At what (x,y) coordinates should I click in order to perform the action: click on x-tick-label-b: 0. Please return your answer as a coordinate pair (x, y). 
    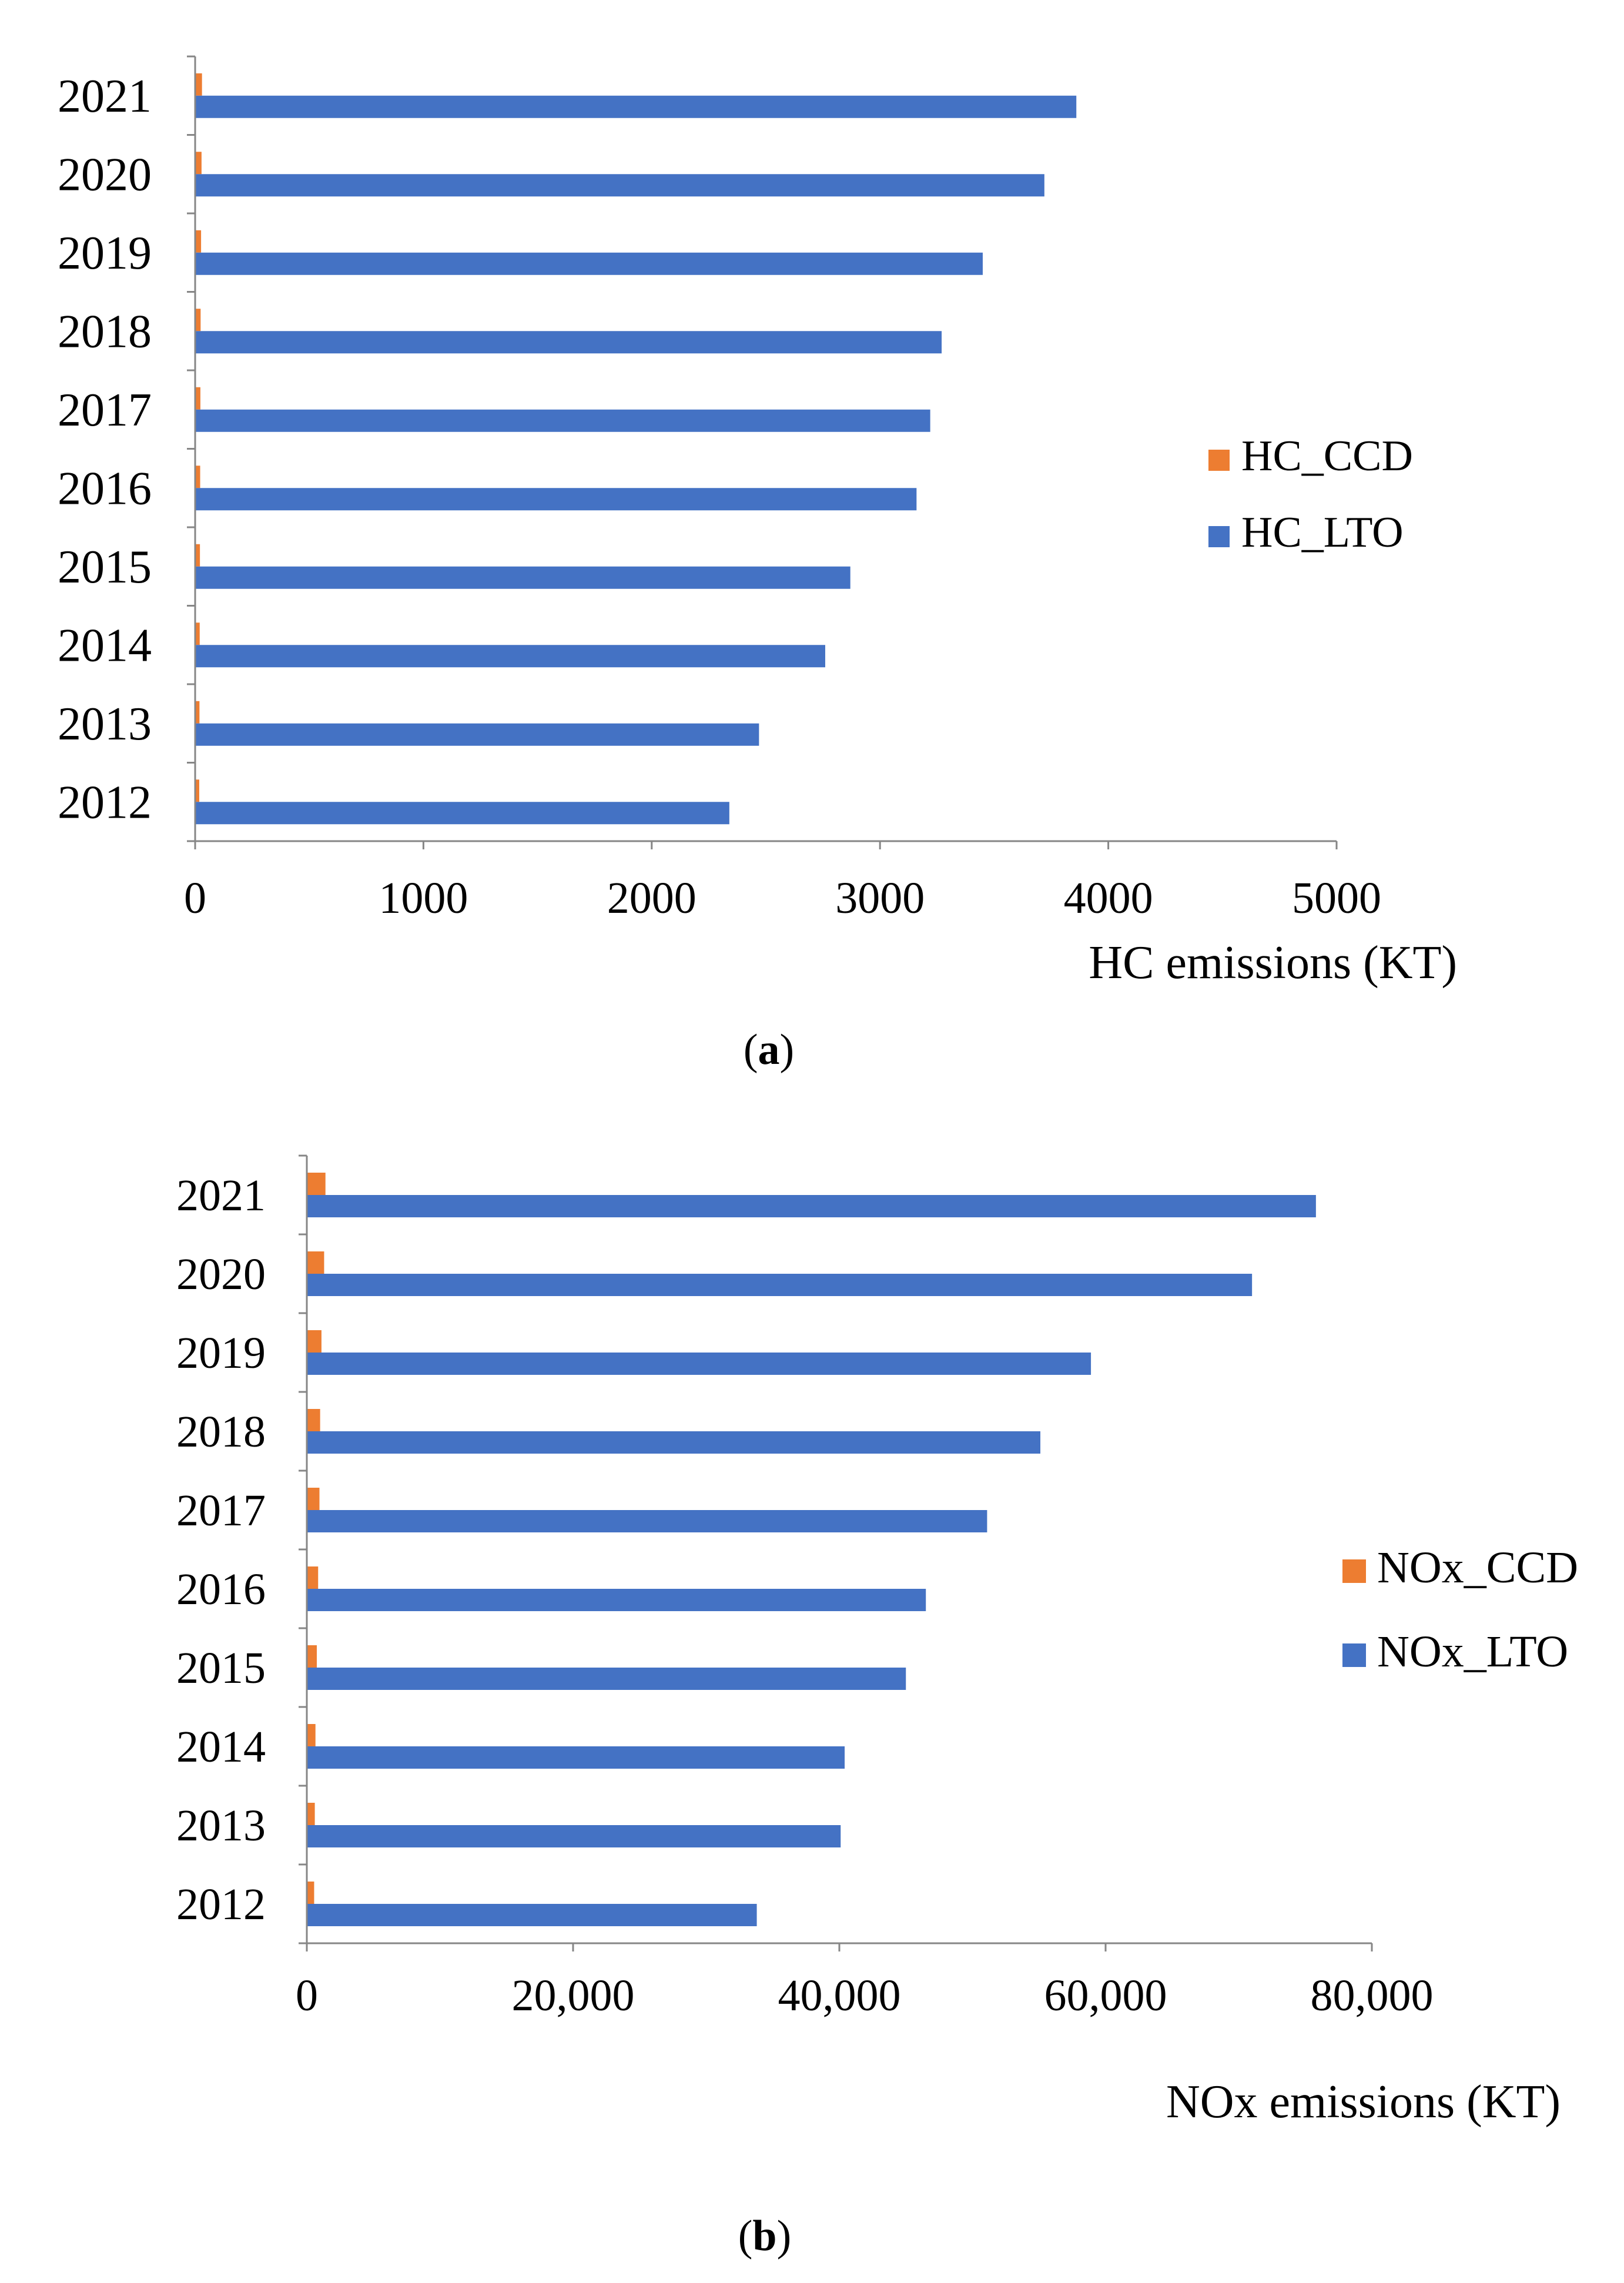
    Looking at the image, I should click on (307, 1995).